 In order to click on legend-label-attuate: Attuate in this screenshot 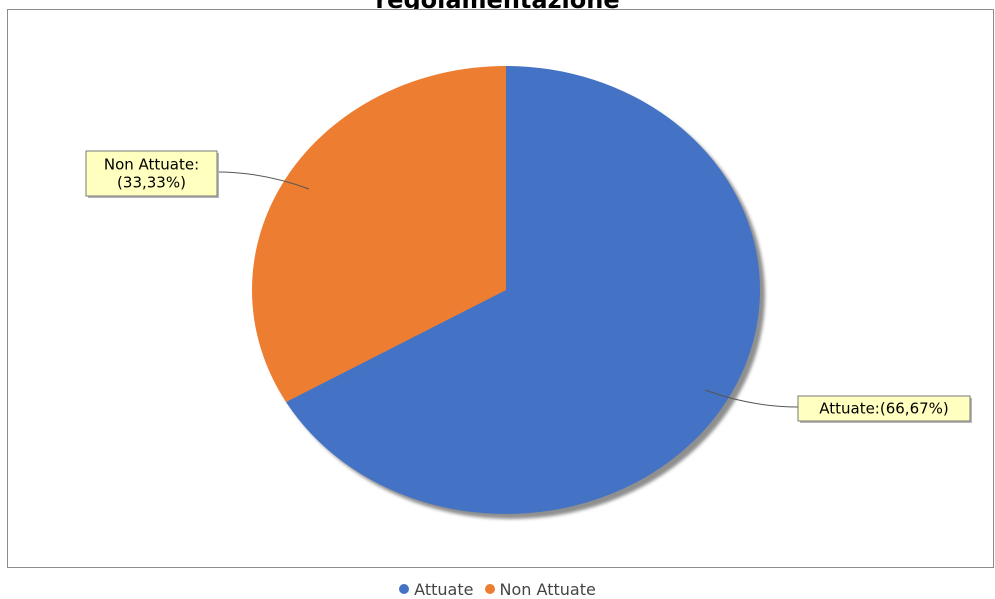, I will do `click(444, 589)`.